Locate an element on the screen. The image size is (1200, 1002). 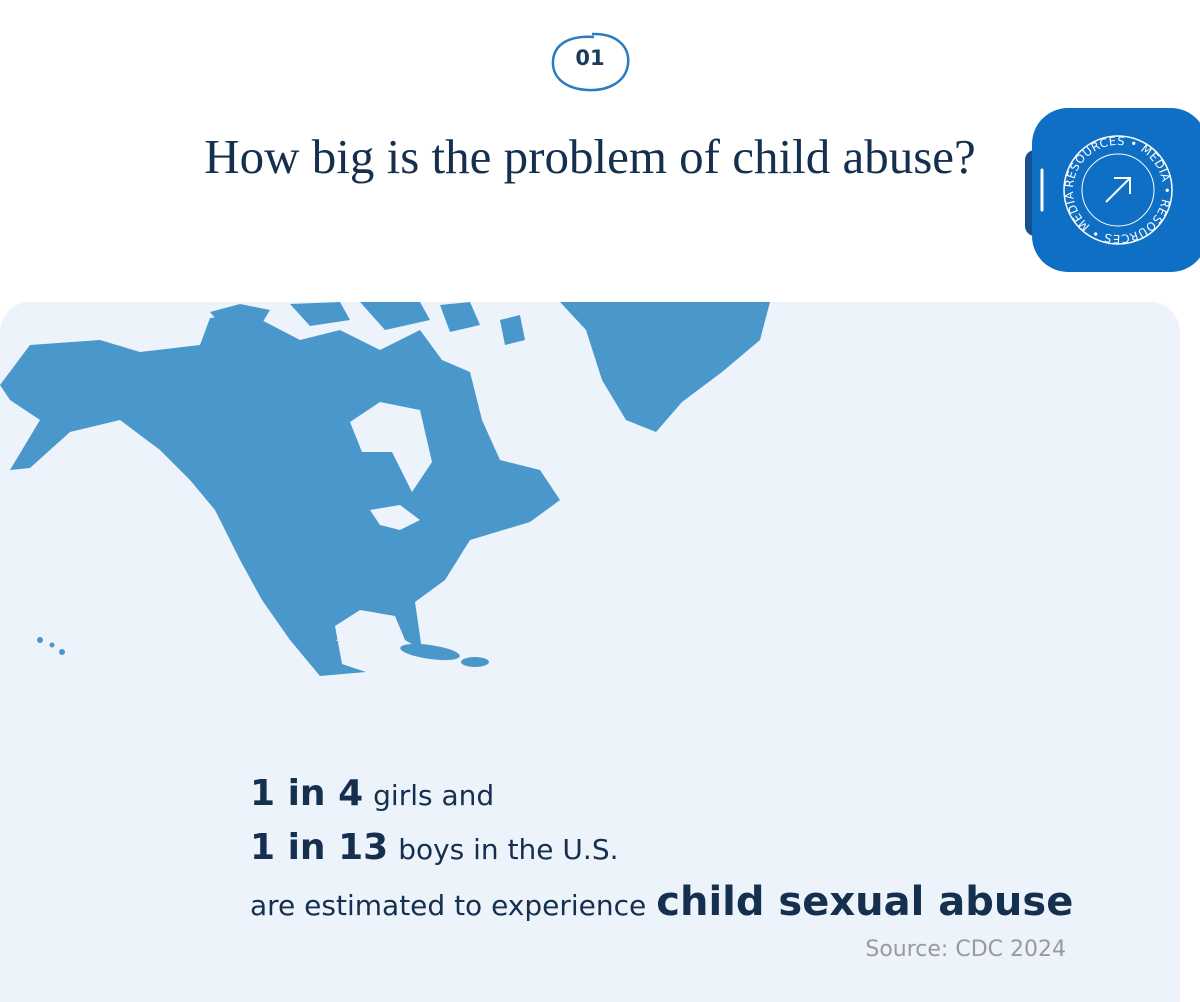
stat-figure: 1 in 4 is located at coordinates (307, 793).